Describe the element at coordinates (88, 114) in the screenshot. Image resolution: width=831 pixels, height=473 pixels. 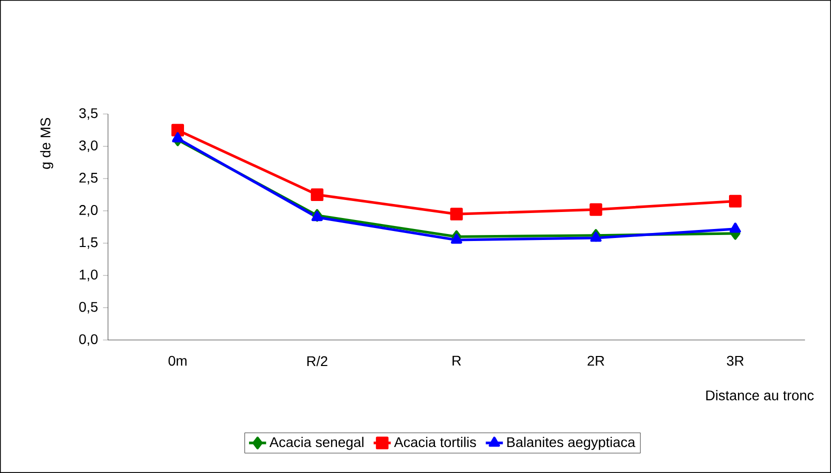
I see `y-tick-label: 3,5` at that location.